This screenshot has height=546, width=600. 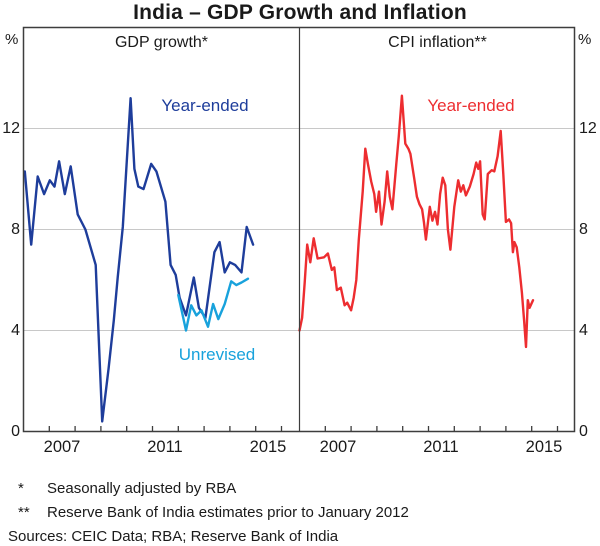 What do you see at coordinates (205, 105) in the screenshot?
I see `series-label-gdp-year-ended: Year-ended` at bounding box center [205, 105].